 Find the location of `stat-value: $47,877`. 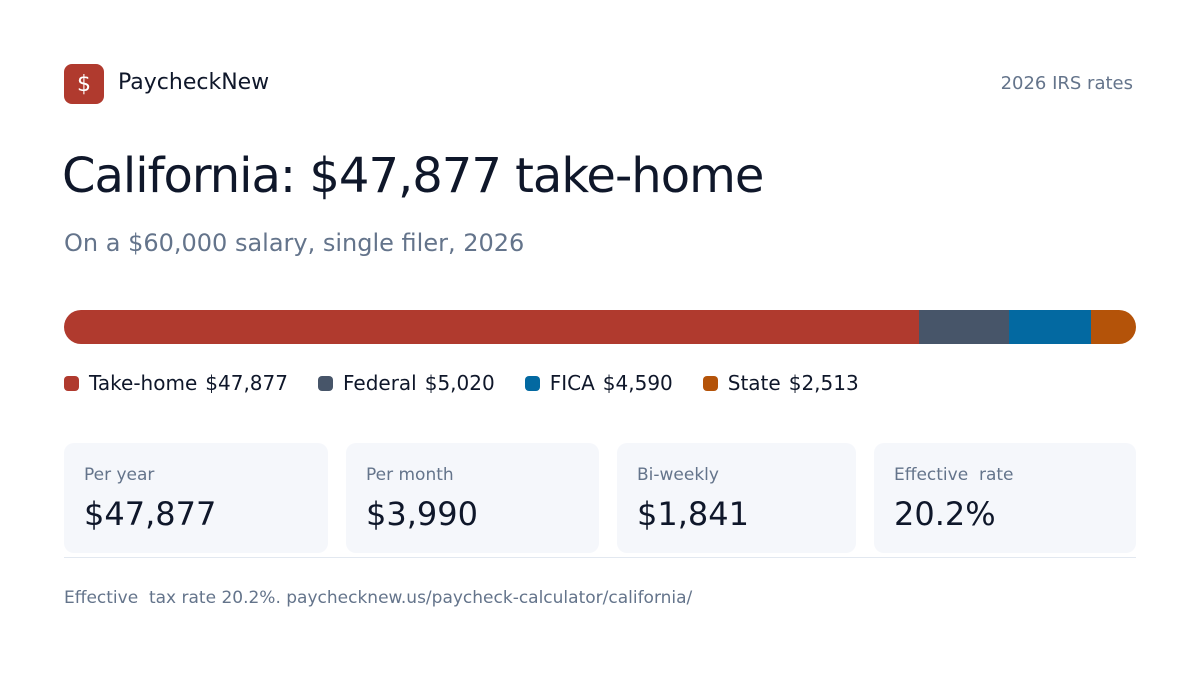

stat-value: $47,877 is located at coordinates (150, 514).